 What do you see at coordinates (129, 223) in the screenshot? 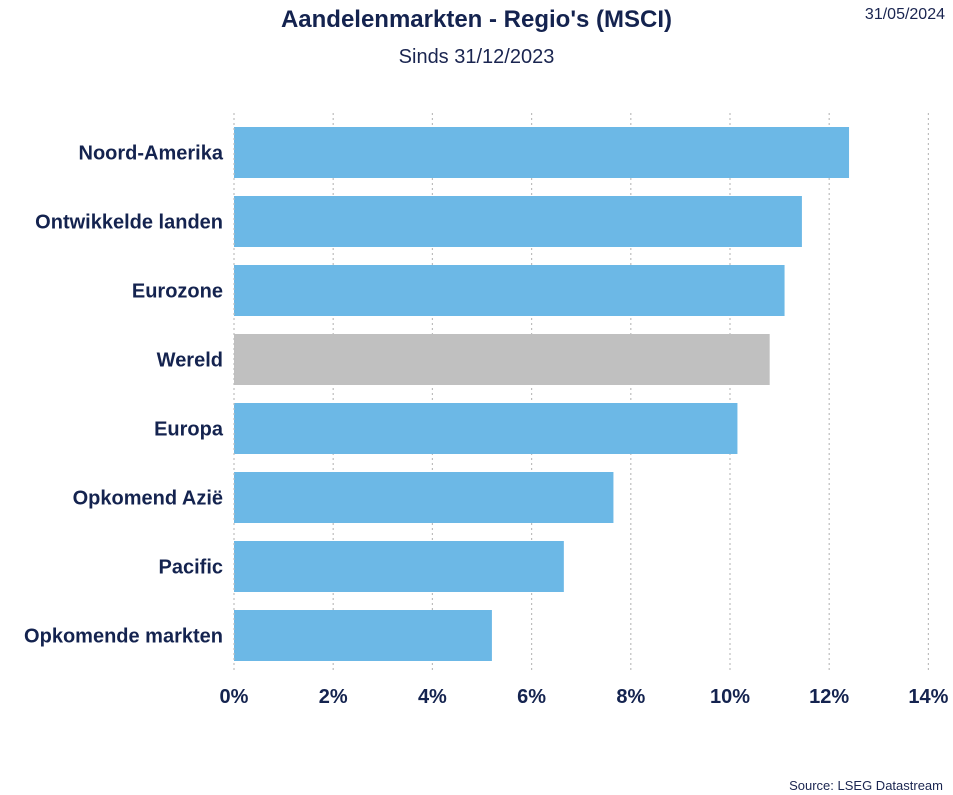
I see `category-label: Ontwikkelde landen` at bounding box center [129, 223].